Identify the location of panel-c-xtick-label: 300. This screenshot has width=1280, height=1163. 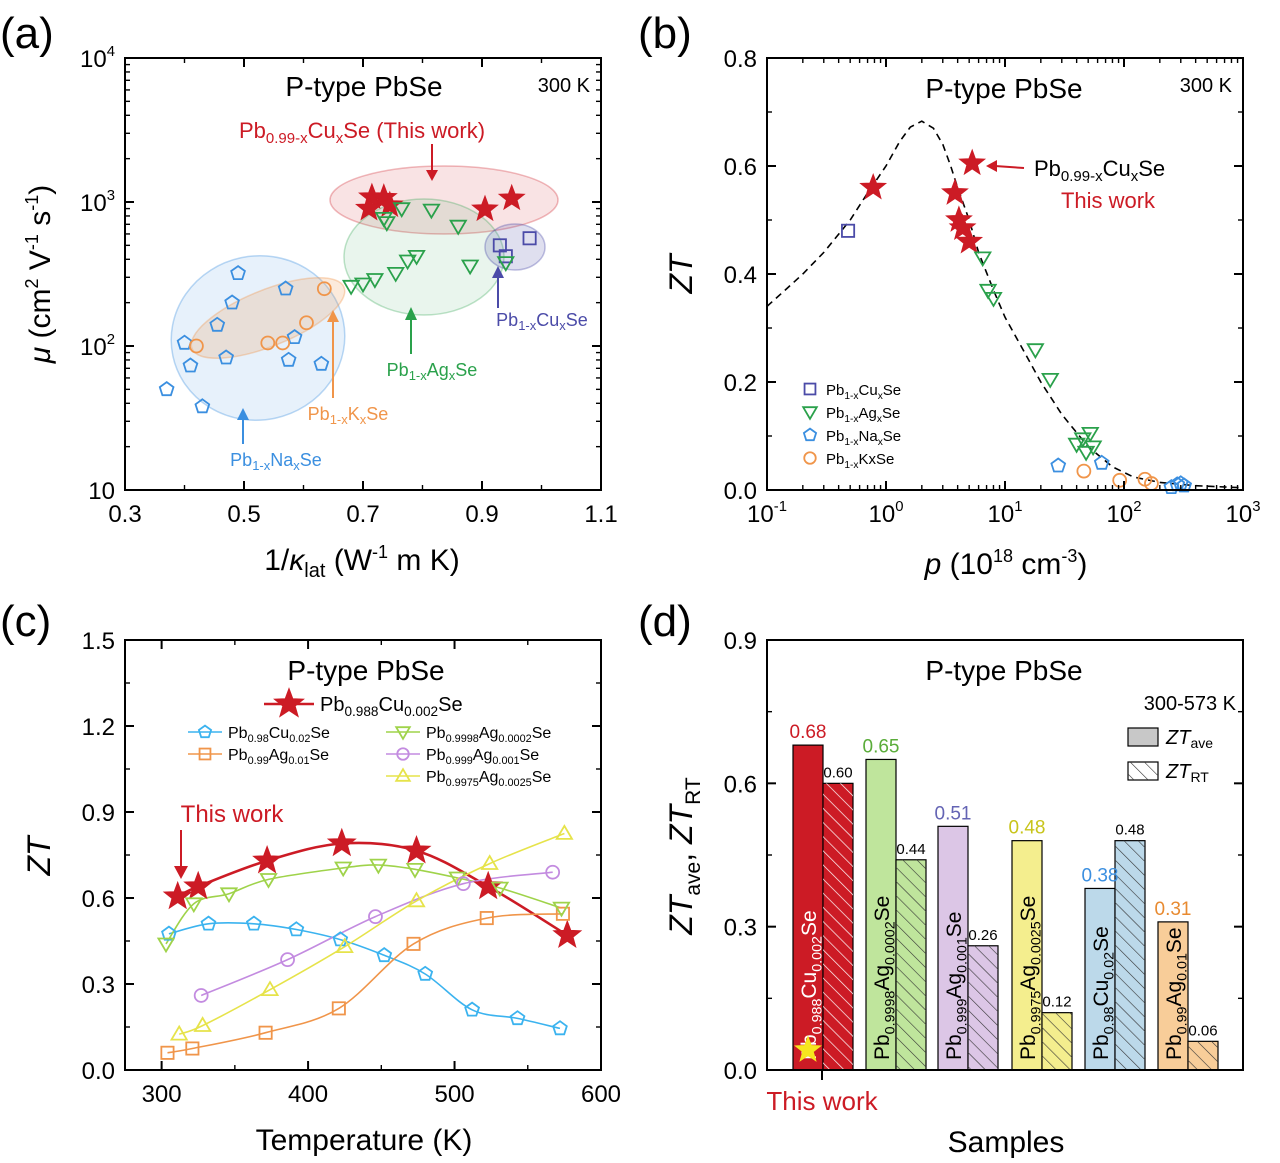
(162, 1094).